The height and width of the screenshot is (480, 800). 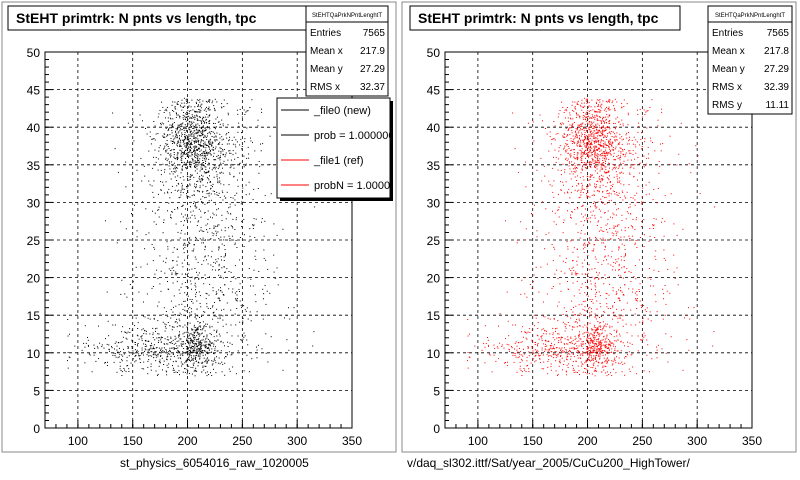 I want to click on x-tick-label: 250, so click(x=242, y=441).